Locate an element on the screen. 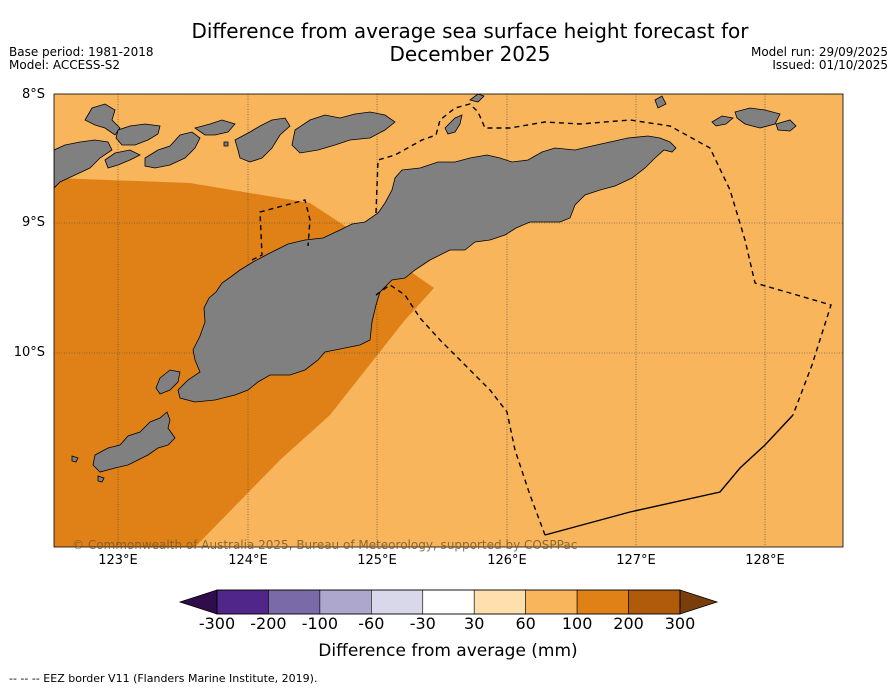 The height and width of the screenshot is (690, 896). lon-label-127e: 127°E is located at coordinates (636, 560).